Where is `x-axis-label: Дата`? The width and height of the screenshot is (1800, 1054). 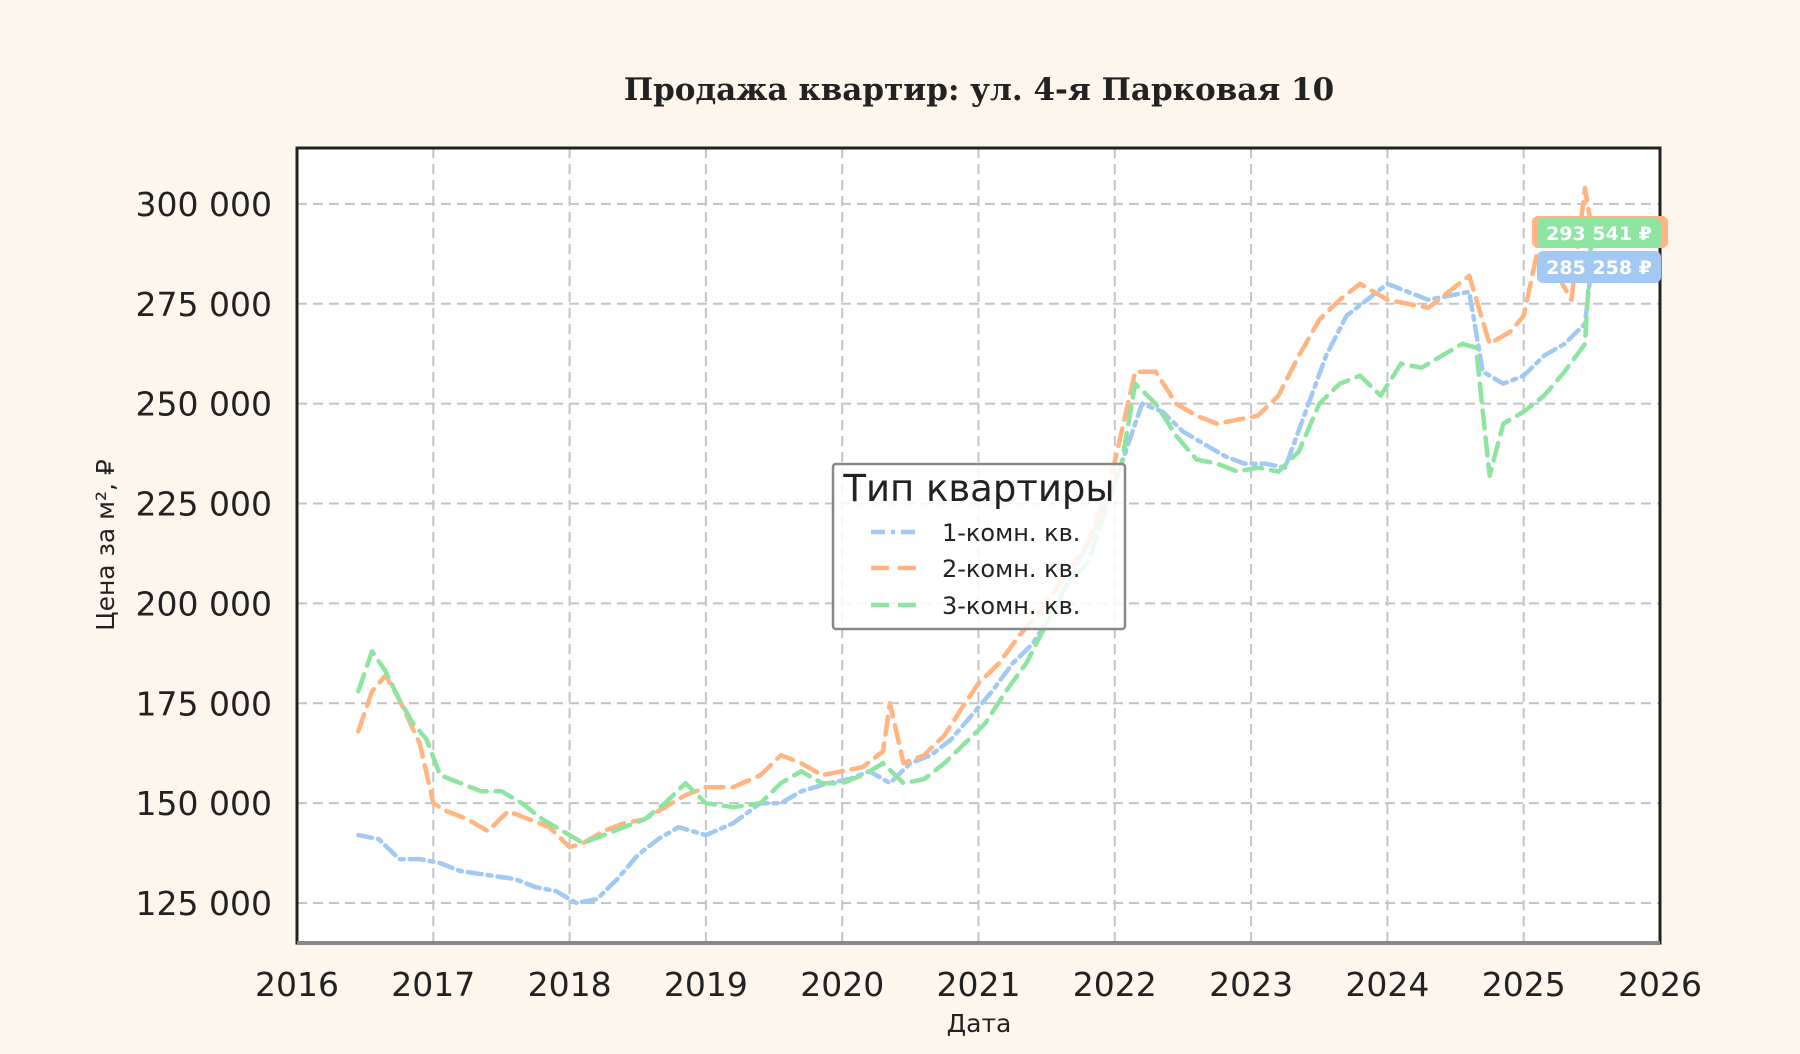 x-axis-label: Дата is located at coordinates (979, 1023).